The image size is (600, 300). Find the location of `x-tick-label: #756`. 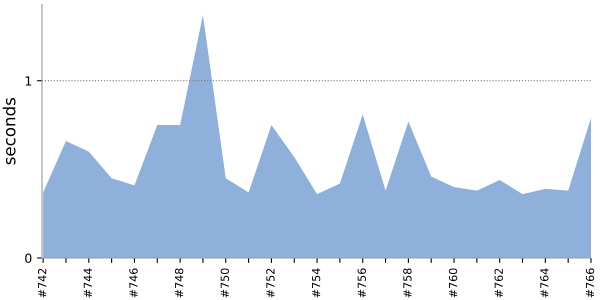

x-tick-label: #756 is located at coordinates (362, 283).